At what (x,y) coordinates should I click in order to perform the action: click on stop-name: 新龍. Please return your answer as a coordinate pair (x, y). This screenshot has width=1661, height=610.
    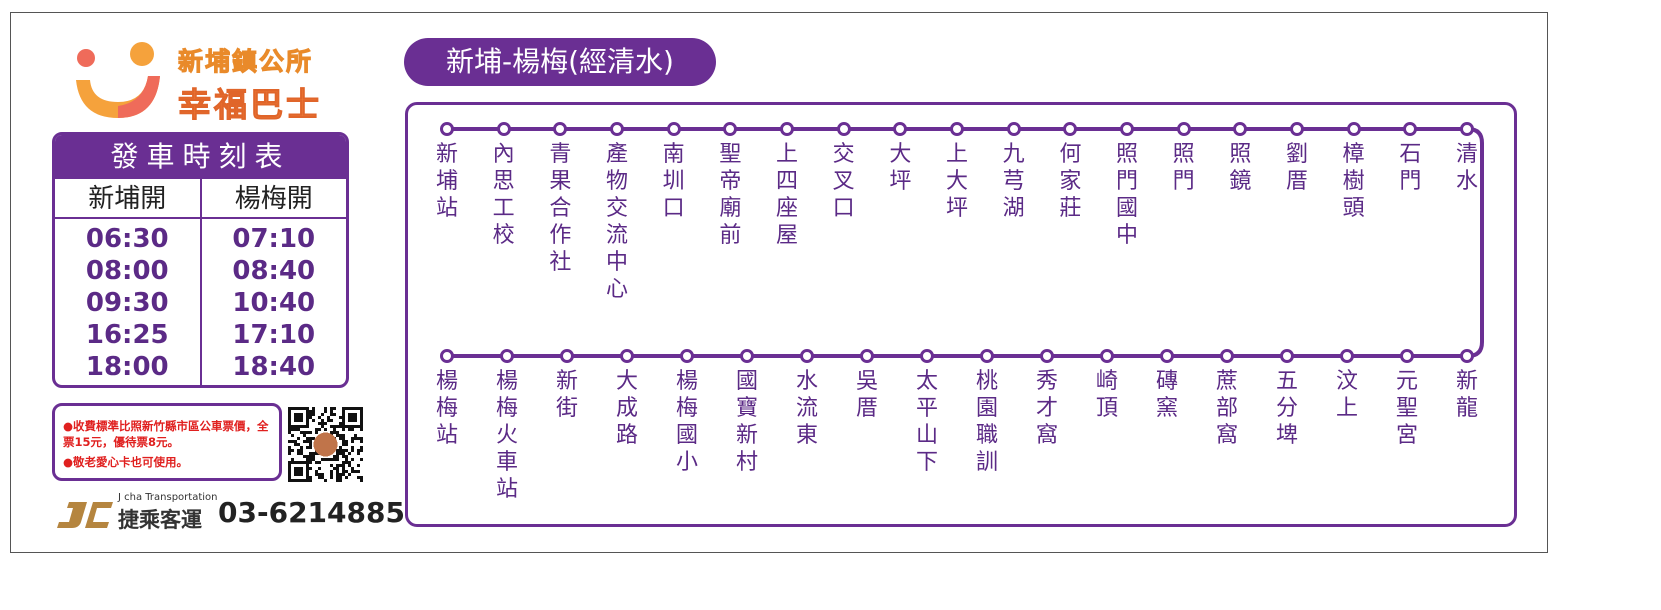
    Looking at the image, I should click on (1466, 395).